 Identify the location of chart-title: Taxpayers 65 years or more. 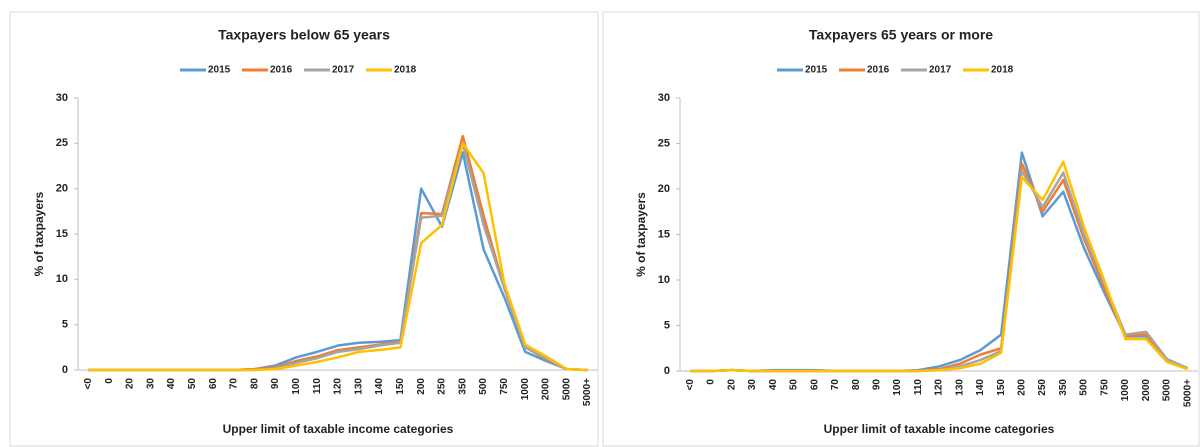
(901, 35).